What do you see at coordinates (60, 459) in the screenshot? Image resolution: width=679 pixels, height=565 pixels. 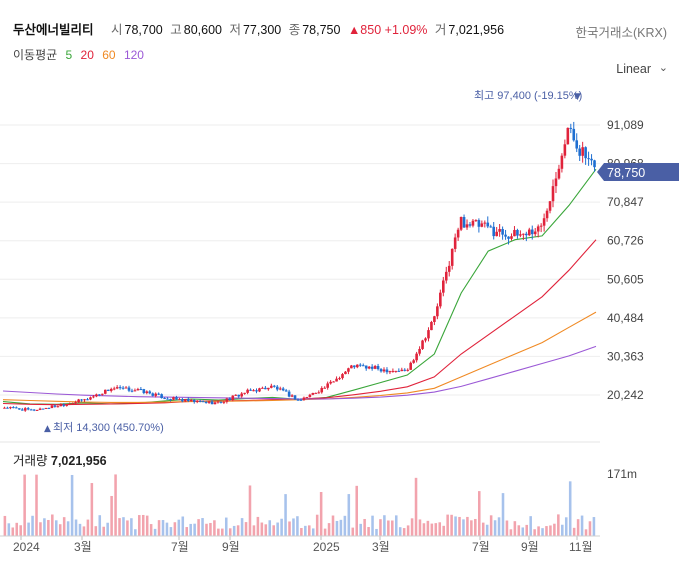 I see `volume-panel-title: 거래량 7,021,956` at bounding box center [60, 459].